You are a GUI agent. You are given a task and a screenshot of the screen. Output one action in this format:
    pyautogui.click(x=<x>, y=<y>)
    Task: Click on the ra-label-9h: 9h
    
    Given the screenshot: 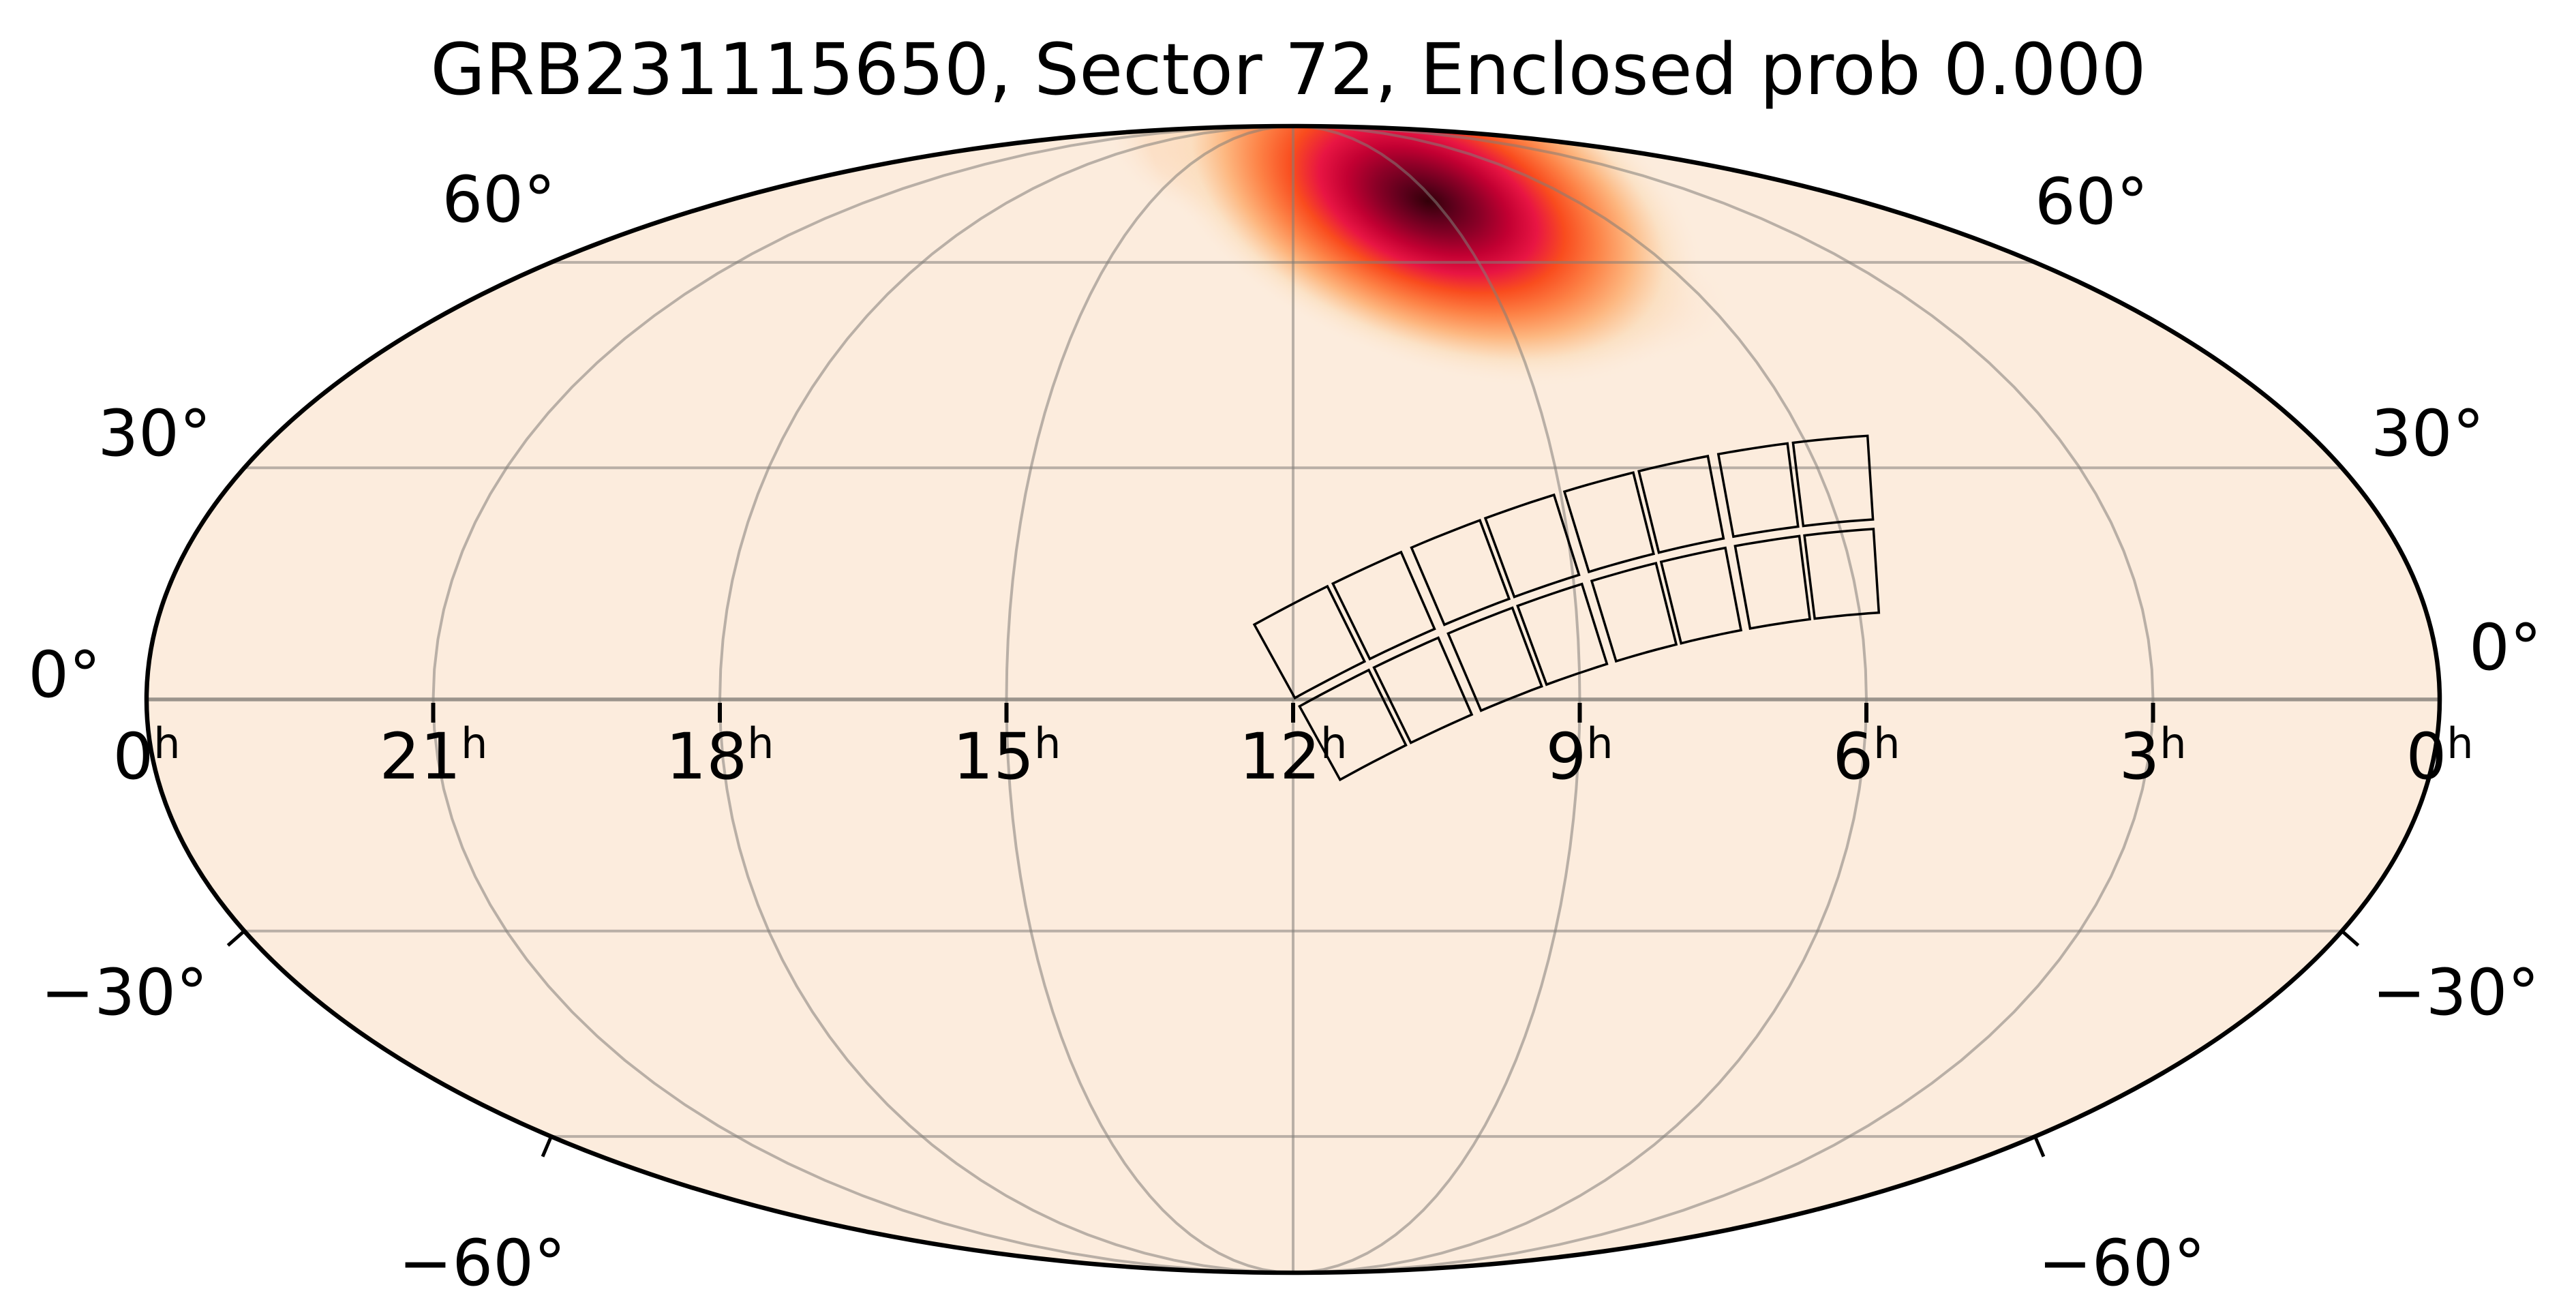 What is the action you would take?
    pyautogui.click(x=1579, y=756)
    